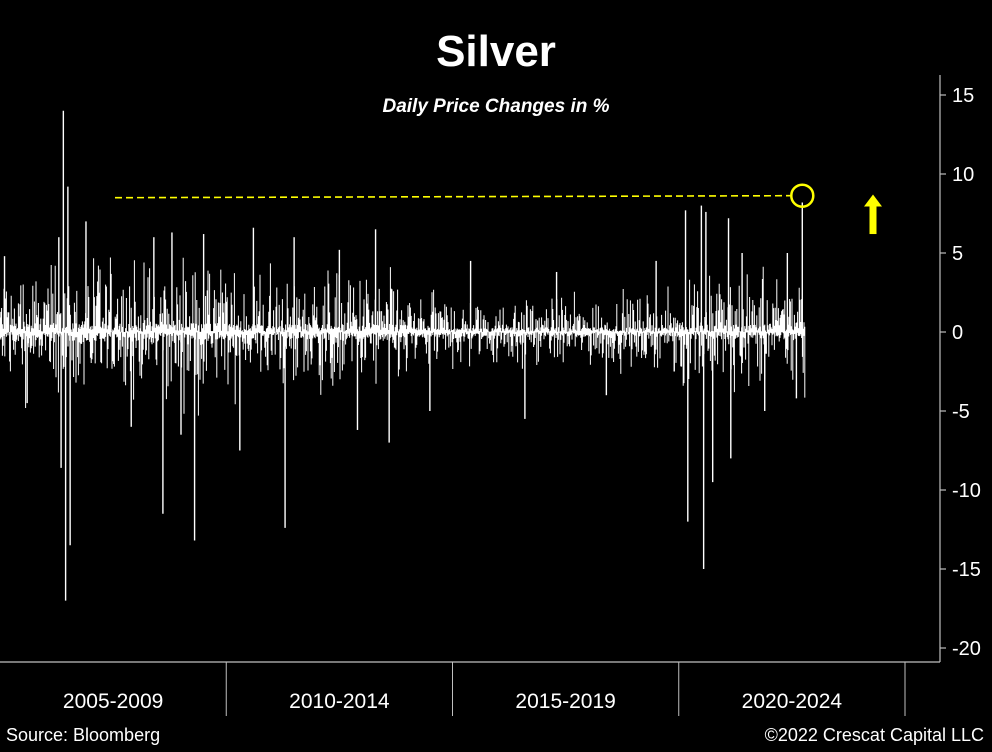  I want to click on source-note: Source: Bloomberg, so click(83, 735).